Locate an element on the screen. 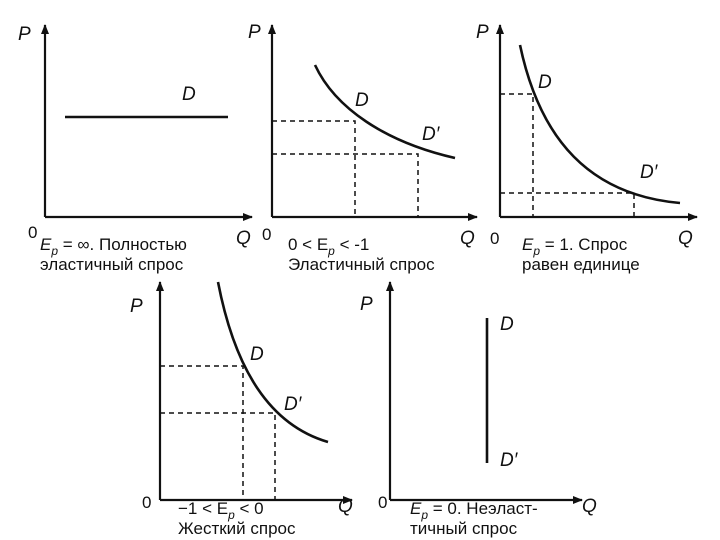 Image resolution: width=720 pixels, height=540 pixels. caption-line: Ep = ∞. Полностью is located at coordinates (113, 246).